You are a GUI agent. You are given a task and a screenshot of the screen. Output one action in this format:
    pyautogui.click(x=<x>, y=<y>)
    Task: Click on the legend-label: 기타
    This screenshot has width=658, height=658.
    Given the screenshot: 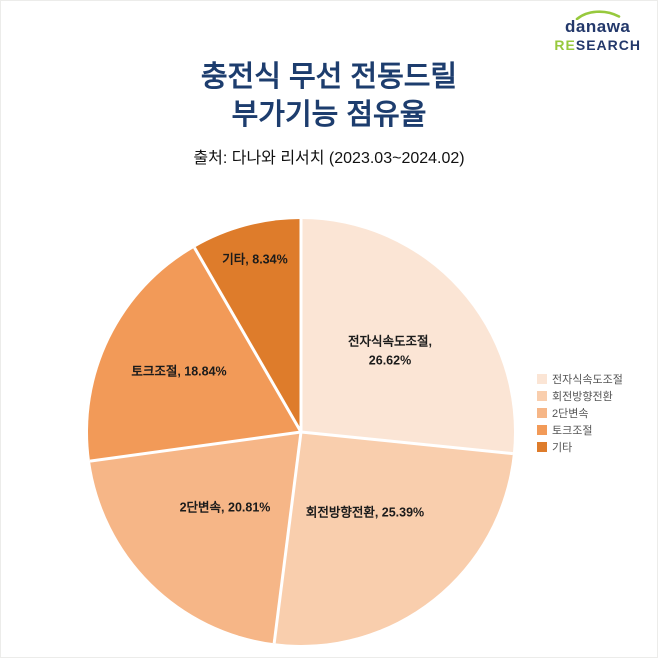 What is the action you would take?
    pyautogui.click(x=562, y=447)
    